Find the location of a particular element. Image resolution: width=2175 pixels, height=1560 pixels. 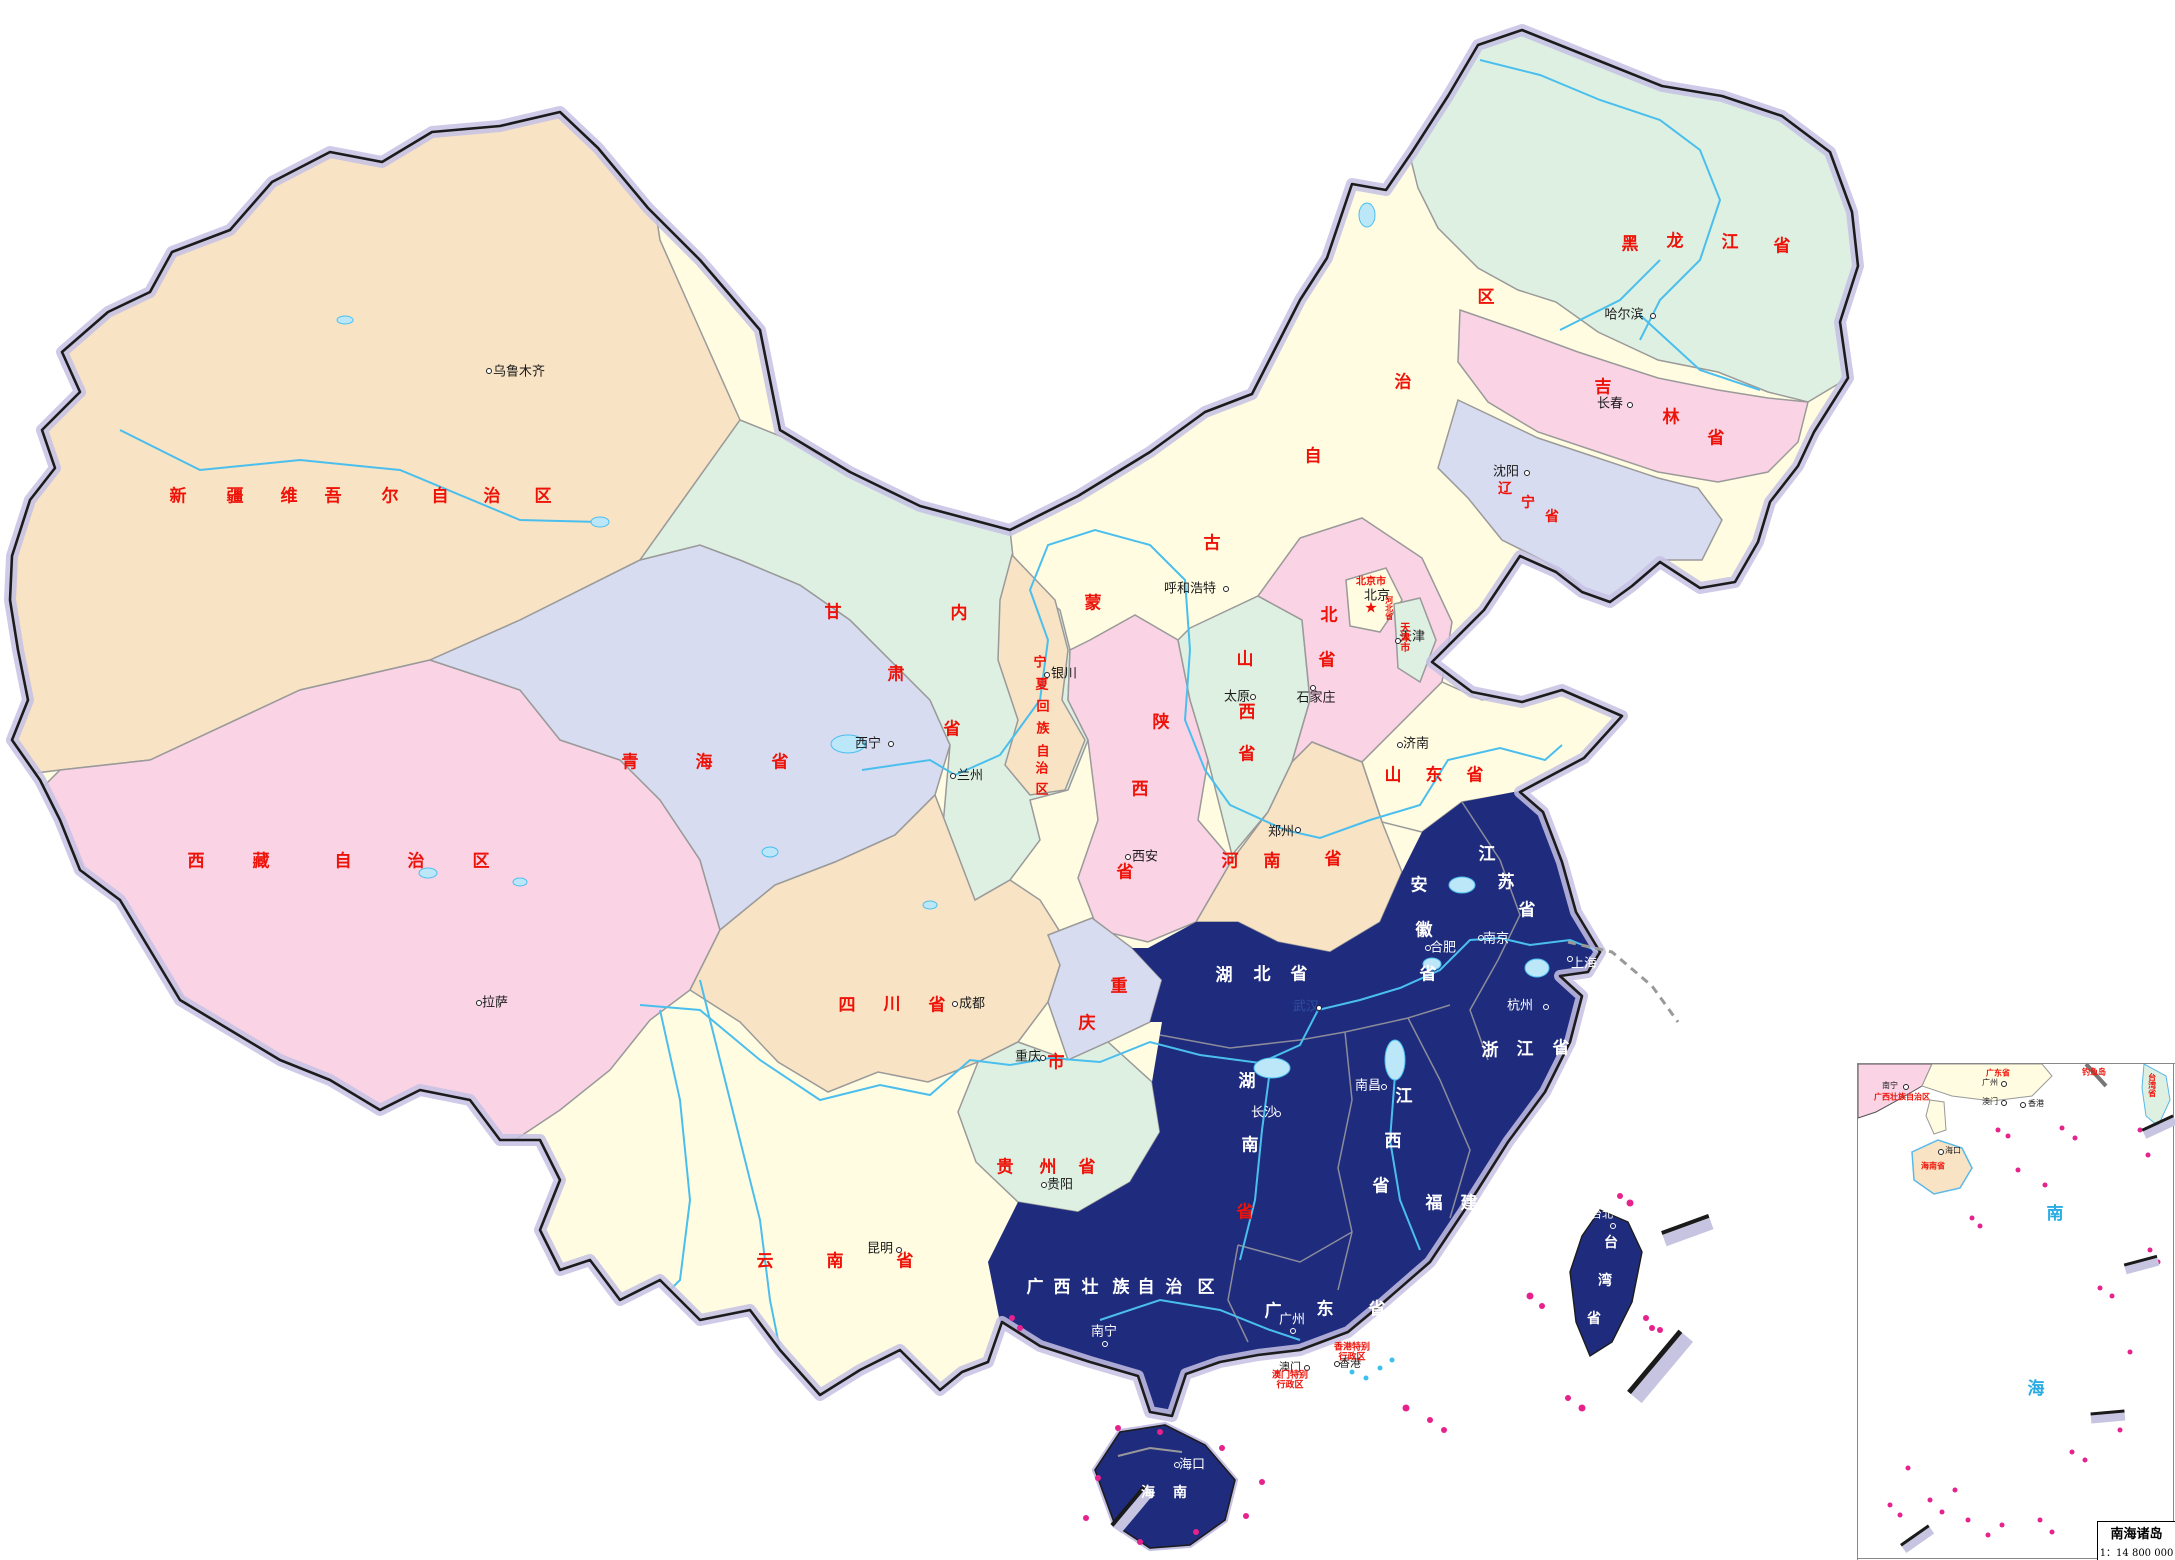

inset-title: 南海诸岛 is located at coordinates (2136, 1534).